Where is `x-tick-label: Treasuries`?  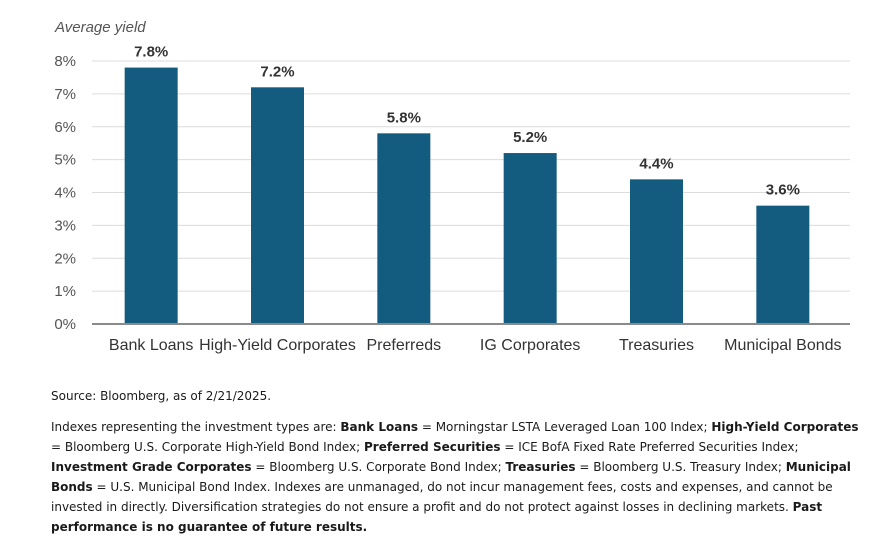
x-tick-label: Treasuries is located at coordinates (656, 345).